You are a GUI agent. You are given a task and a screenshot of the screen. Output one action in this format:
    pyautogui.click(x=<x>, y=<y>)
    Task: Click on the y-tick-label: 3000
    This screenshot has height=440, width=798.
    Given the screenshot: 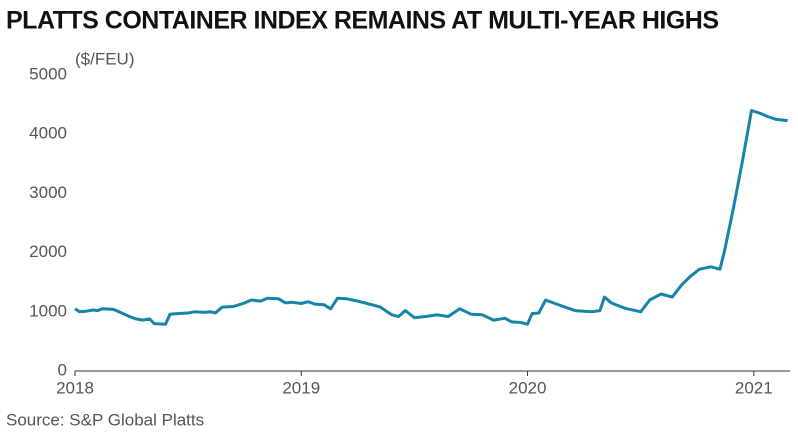 What is the action you would take?
    pyautogui.click(x=48, y=192)
    